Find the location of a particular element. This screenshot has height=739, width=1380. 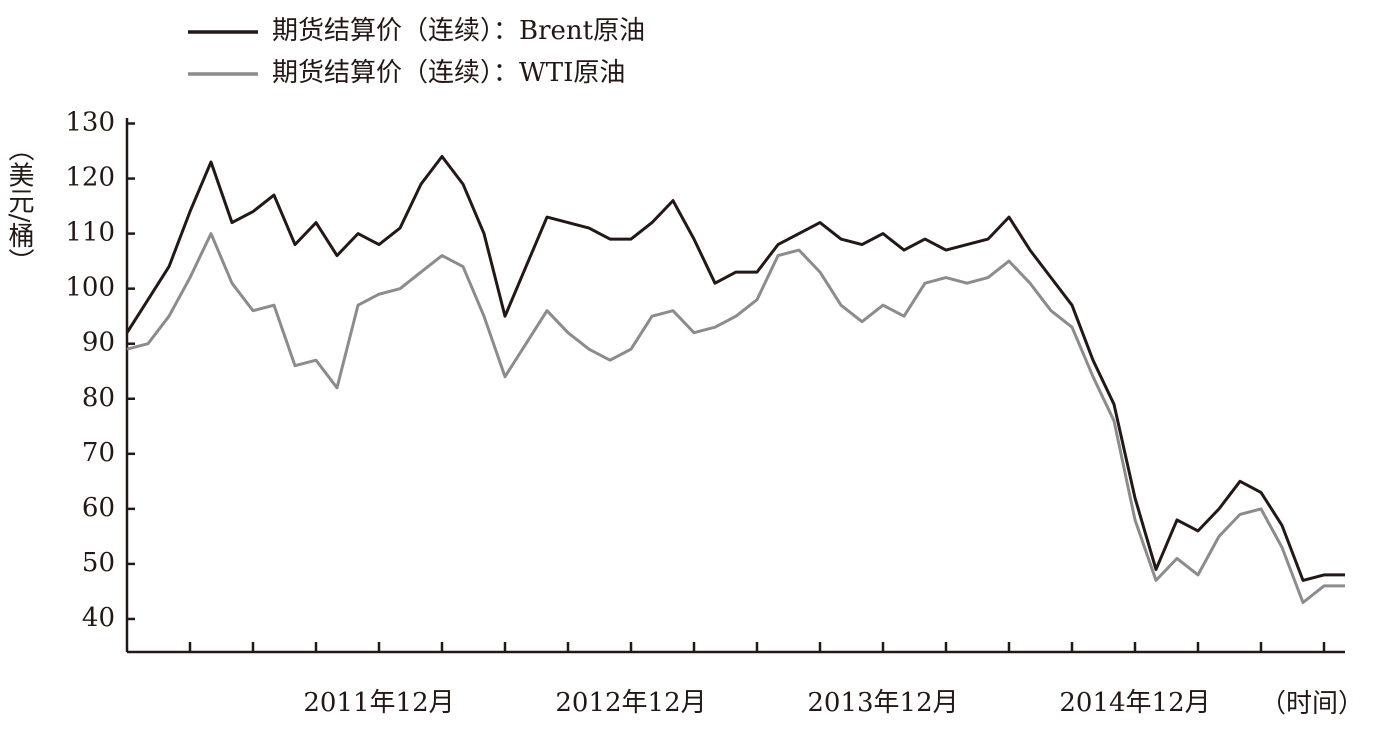

x-tick-label: 2012年12月 is located at coordinates (630, 703).